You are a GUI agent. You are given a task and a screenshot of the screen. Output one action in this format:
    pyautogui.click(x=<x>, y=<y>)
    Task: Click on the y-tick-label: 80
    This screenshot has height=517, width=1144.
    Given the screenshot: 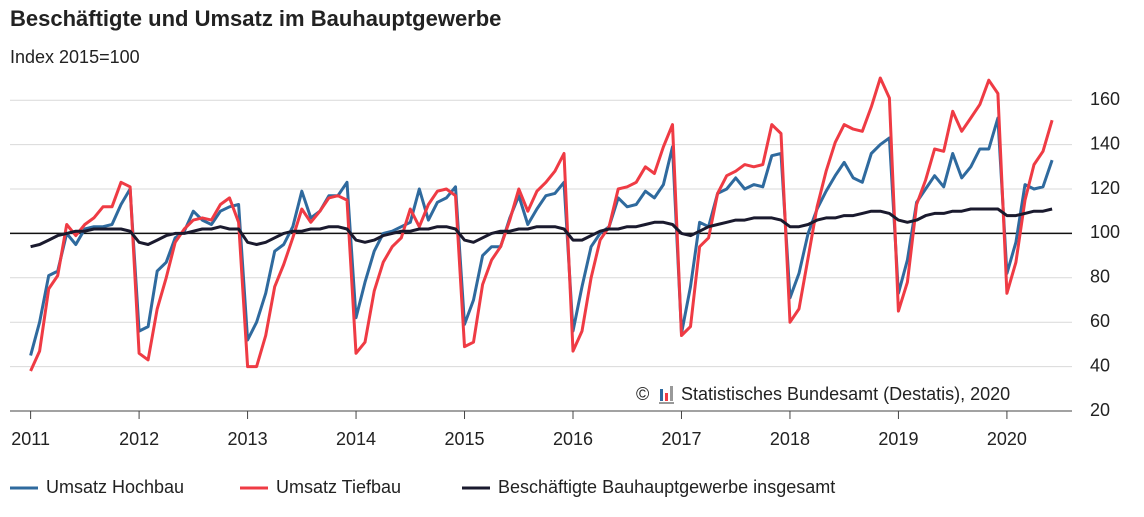 What is the action you would take?
    pyautogui.click(x=1100, y=277)
    